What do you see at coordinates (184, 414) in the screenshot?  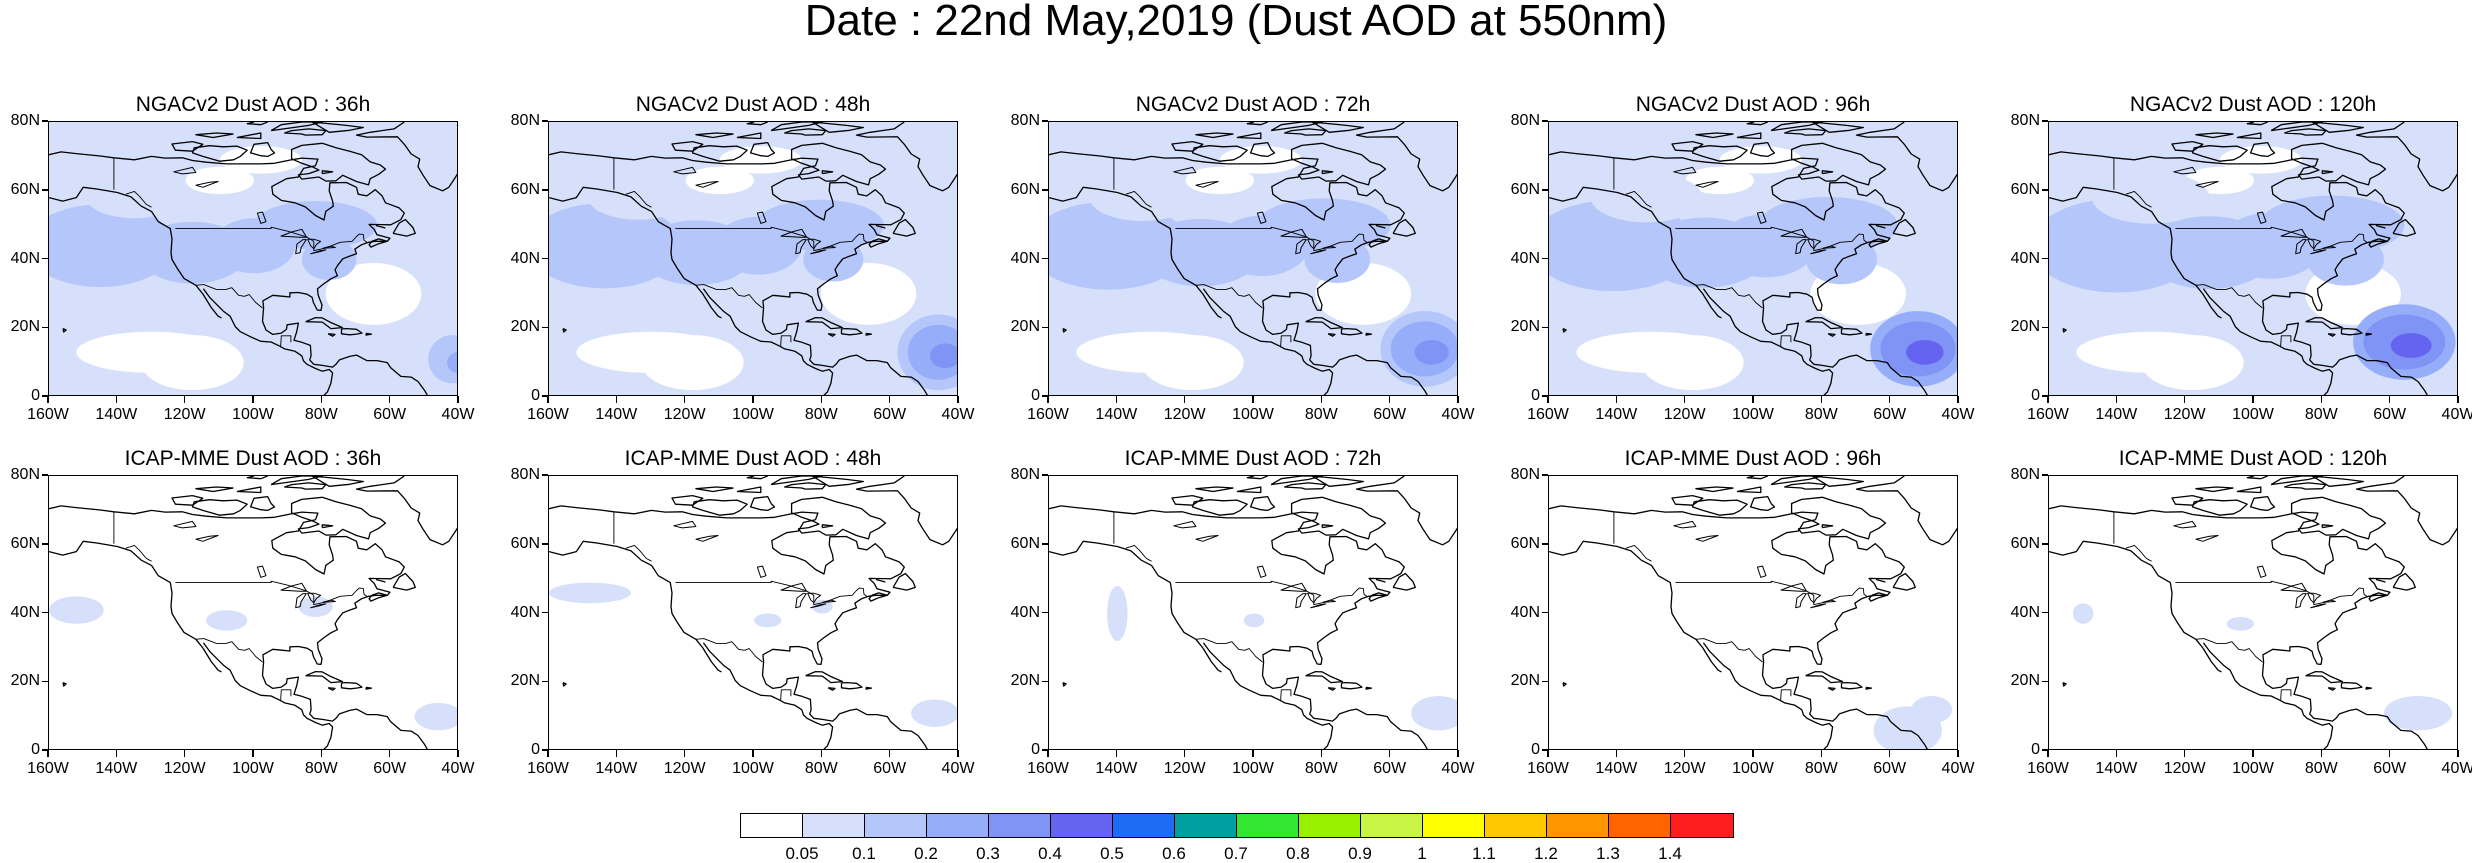 I see `longitude-label: 120W` at bounding box center [184, 414].